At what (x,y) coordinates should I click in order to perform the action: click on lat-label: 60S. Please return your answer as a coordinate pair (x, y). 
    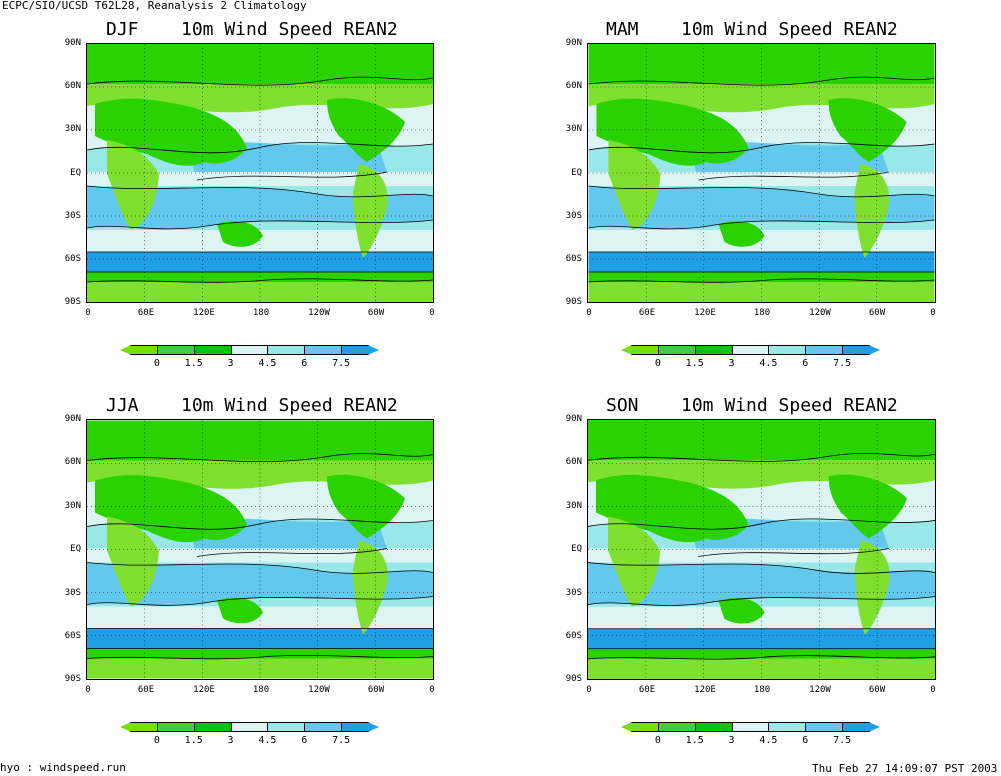
    Looking at the image, I should click on (573, 259).